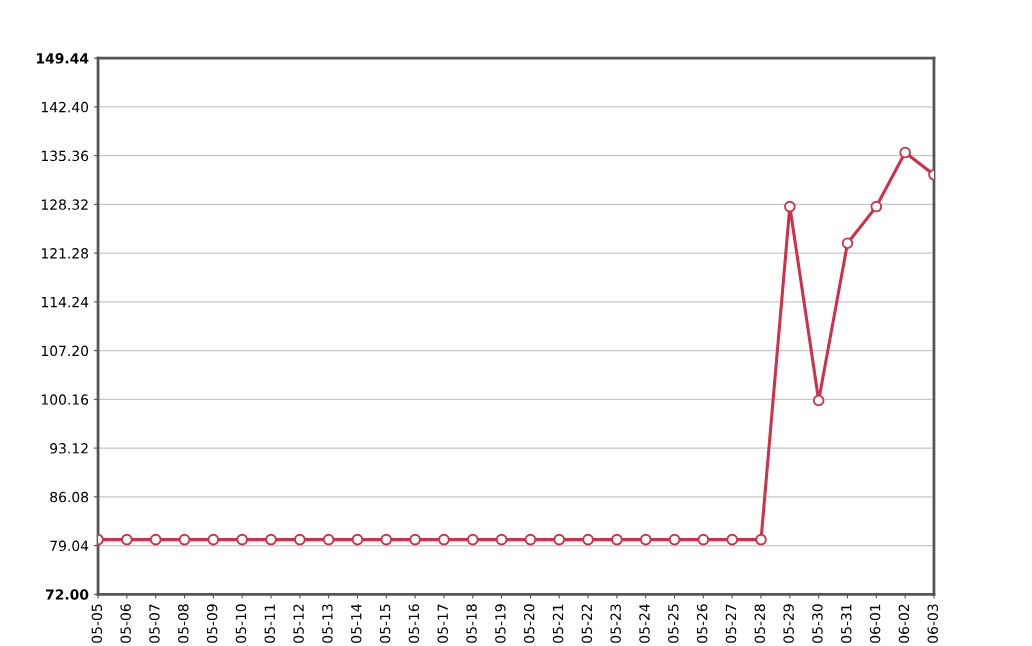  What do you see at coordinates (212, 623) in the screenshot?
I see `x-tick-label: 05-09` at bounding box center [212, 623].